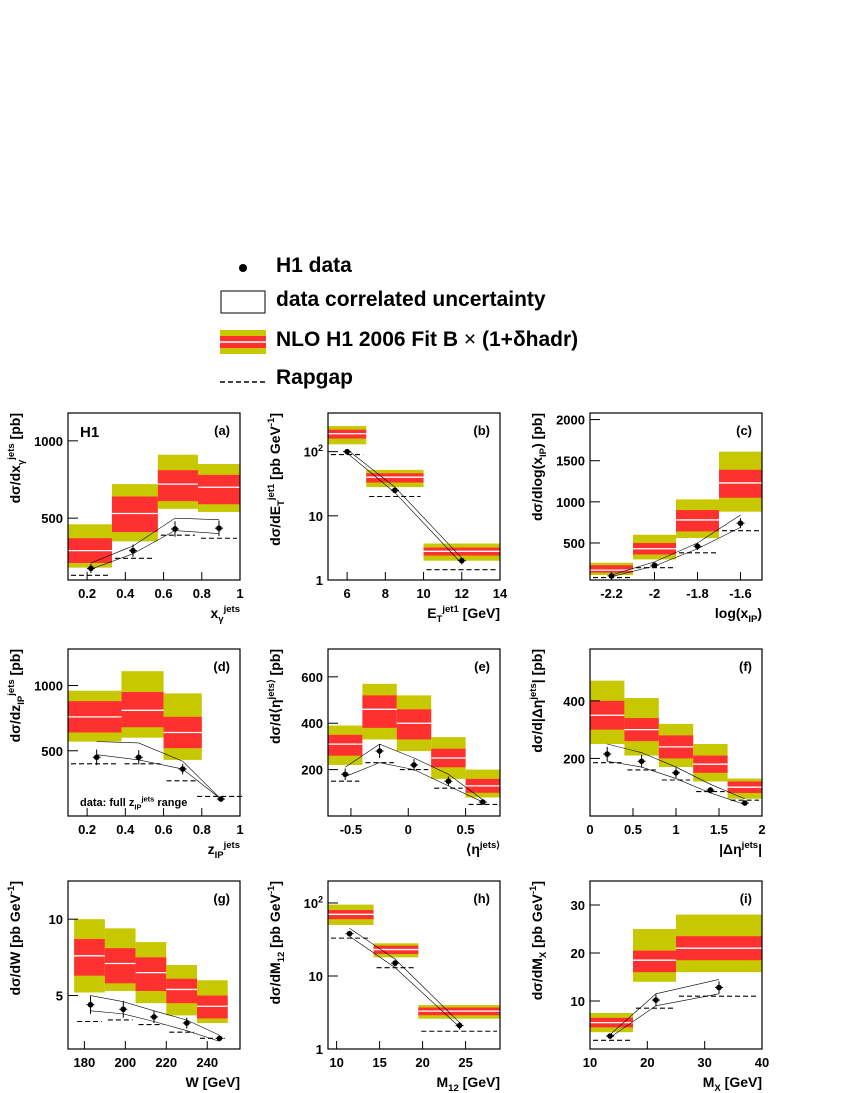  What do you see at coordinates (761, 829) in the screenshot?
I see `x-tick-label: 2` at bounding box center [761, 829].